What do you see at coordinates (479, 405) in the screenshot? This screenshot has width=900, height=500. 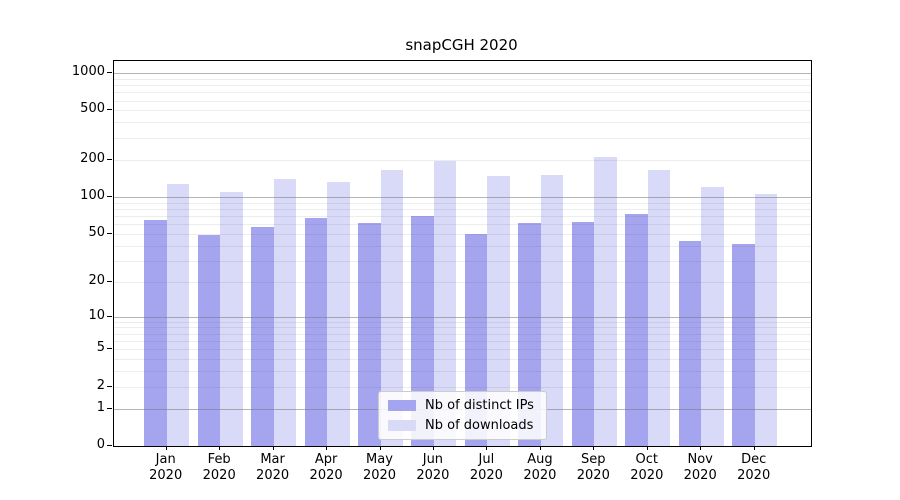 I see `legend-label-ips: Nb of distinct IPs` at bounding box center [479, 405].